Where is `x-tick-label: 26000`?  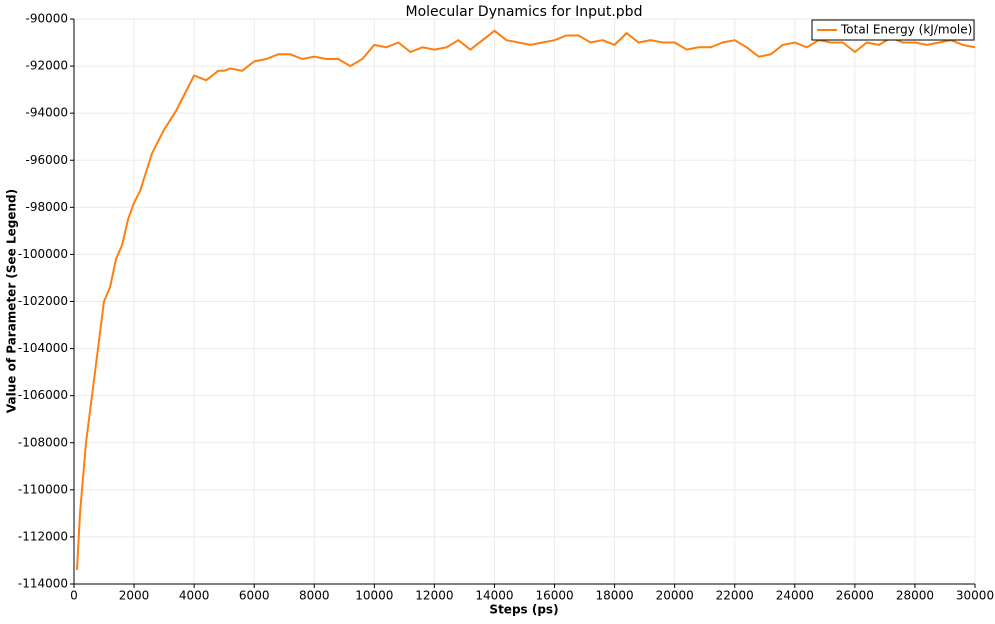
x-tick-label: 26000 is located at coordinates (855, 596).